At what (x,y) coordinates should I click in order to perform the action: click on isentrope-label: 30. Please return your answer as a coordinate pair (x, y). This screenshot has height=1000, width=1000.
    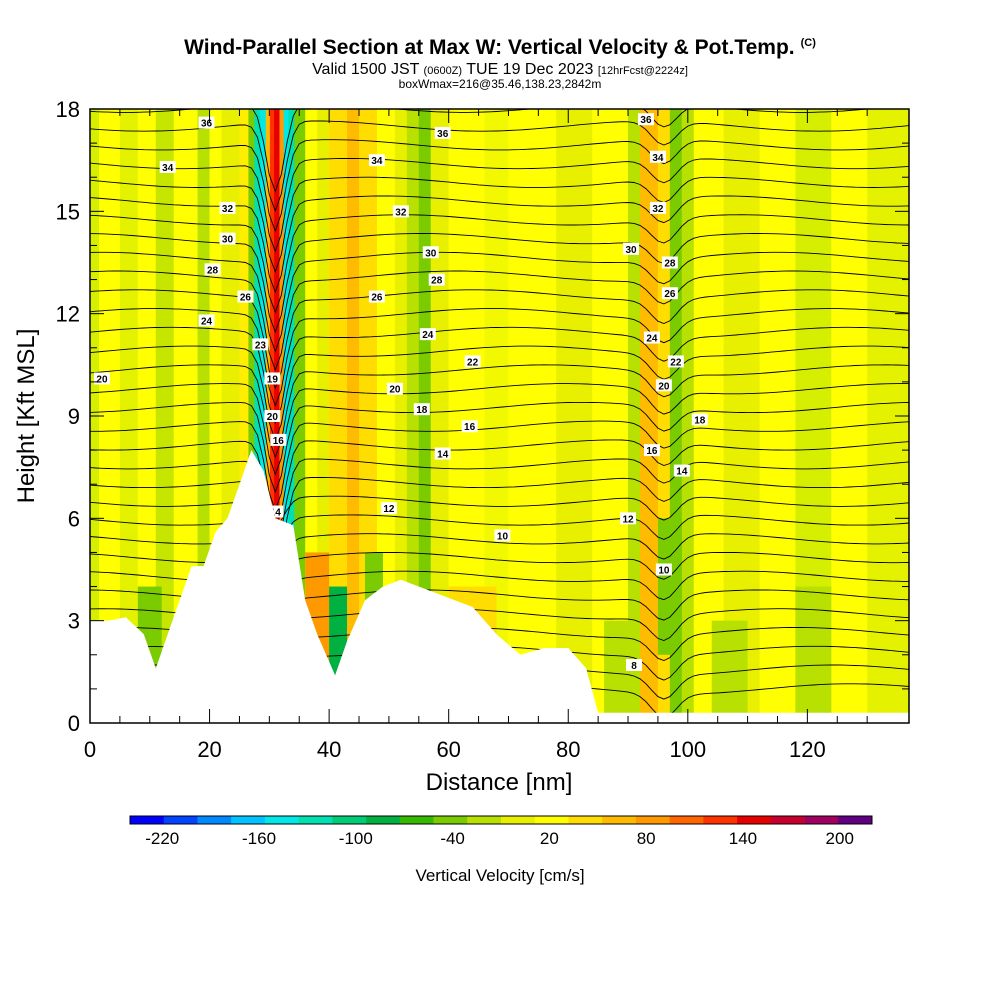
    Looking at the image, I should click on (431, 253).